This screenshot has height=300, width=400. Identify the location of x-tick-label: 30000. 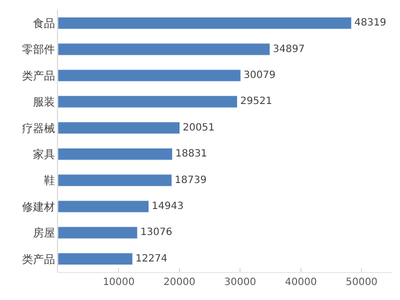
(240, 282).